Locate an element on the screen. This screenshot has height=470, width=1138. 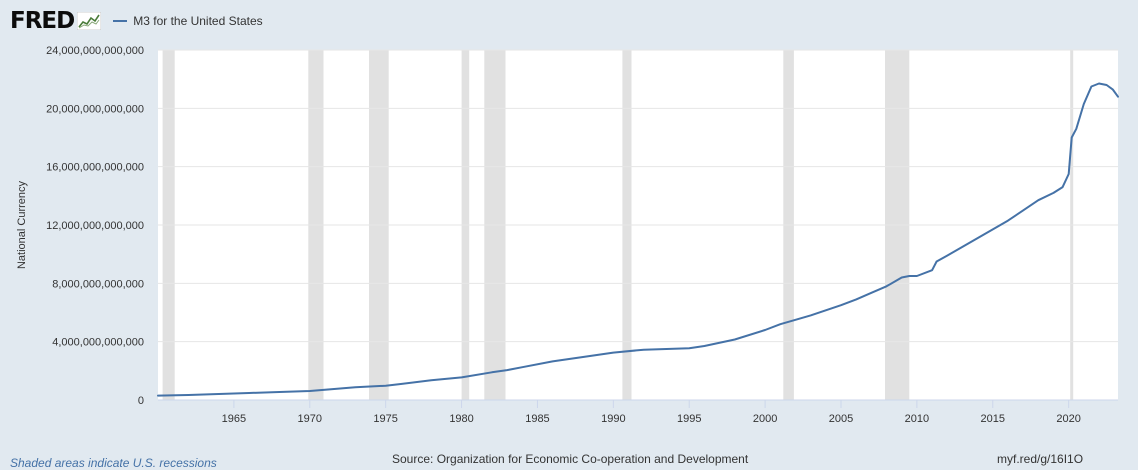
recession-note: Shaded areas indicate U.S. recessions is located at coordinates (113, 463).